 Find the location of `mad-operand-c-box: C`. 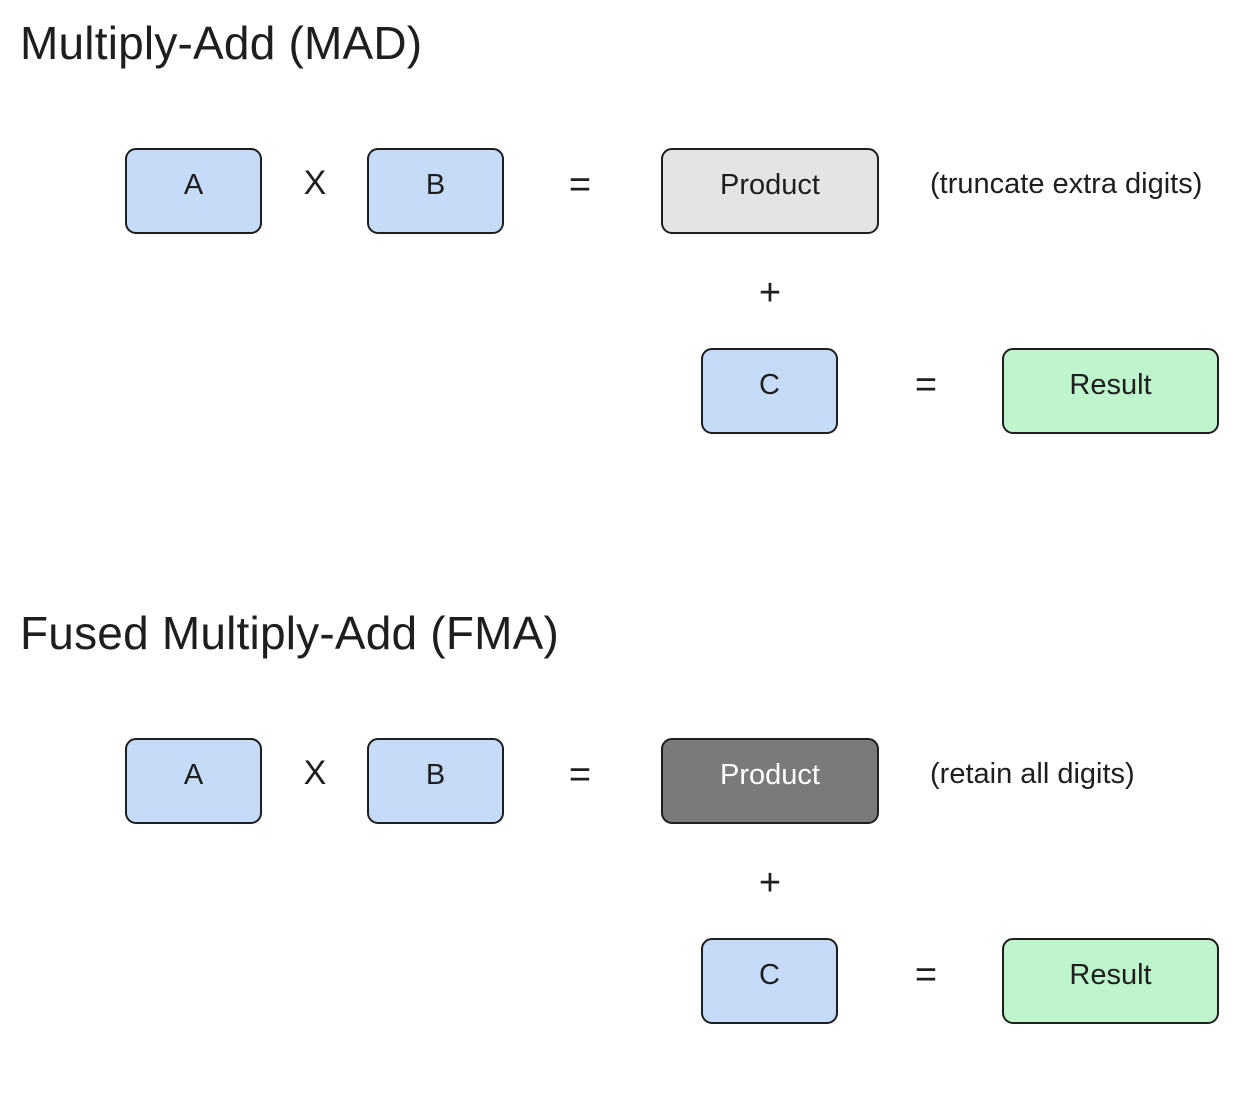

mad-operand-c-box: C is located at coordinates (769, 391).